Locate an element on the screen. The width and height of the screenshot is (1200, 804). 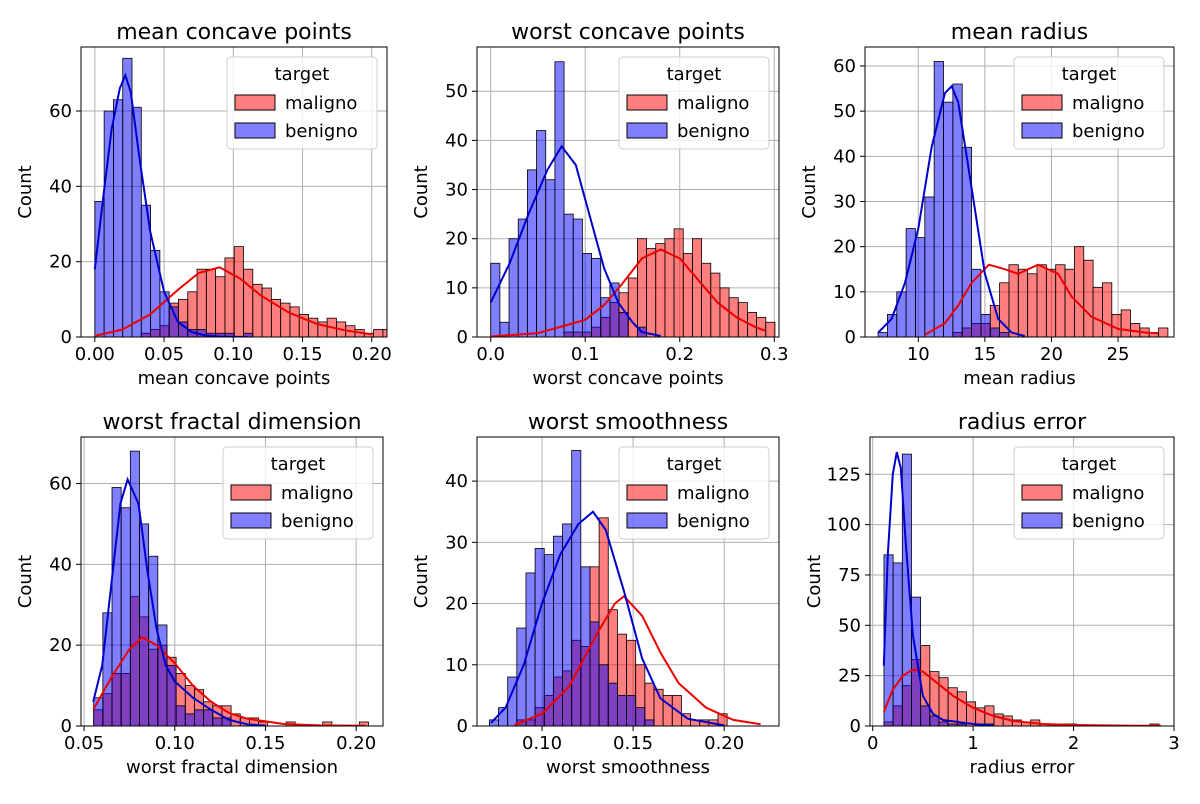
x-tick-label: 0.10 is located at coordinates (233, 354).